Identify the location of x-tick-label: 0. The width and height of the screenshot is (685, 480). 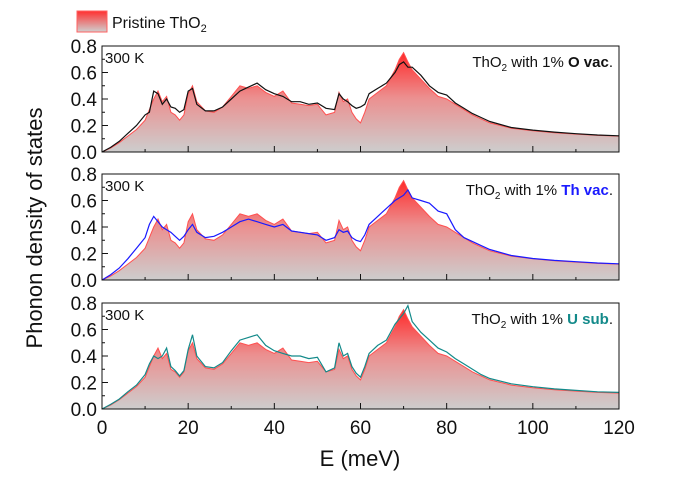
(102, 428).